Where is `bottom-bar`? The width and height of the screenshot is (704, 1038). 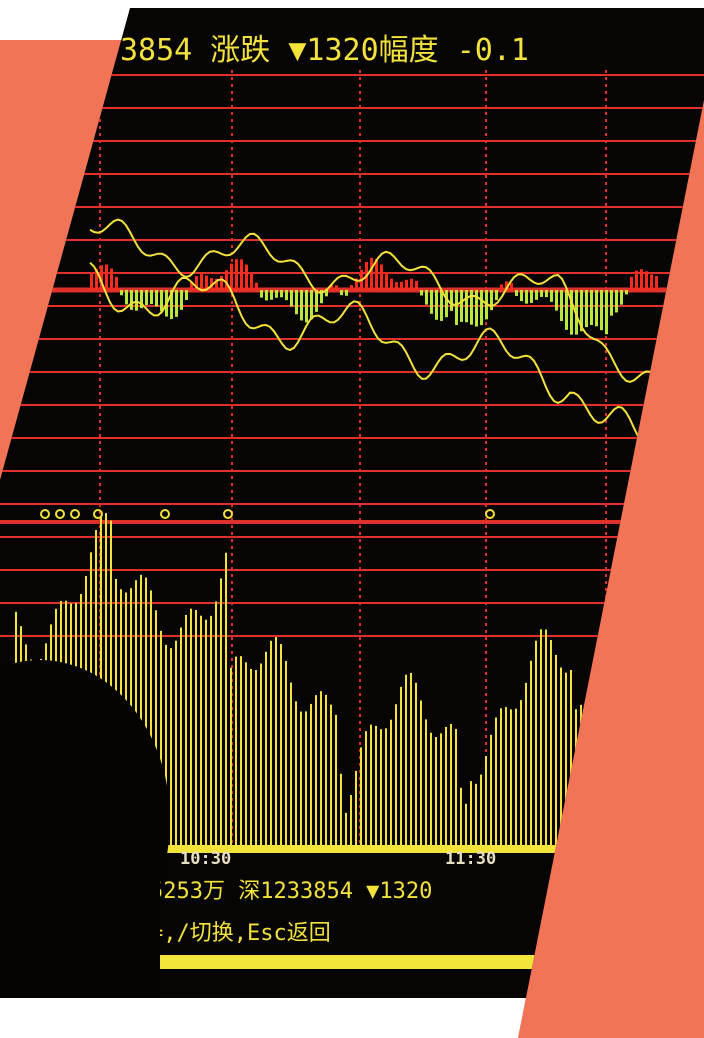
bottom-bar is located at coordinates (350, 962).